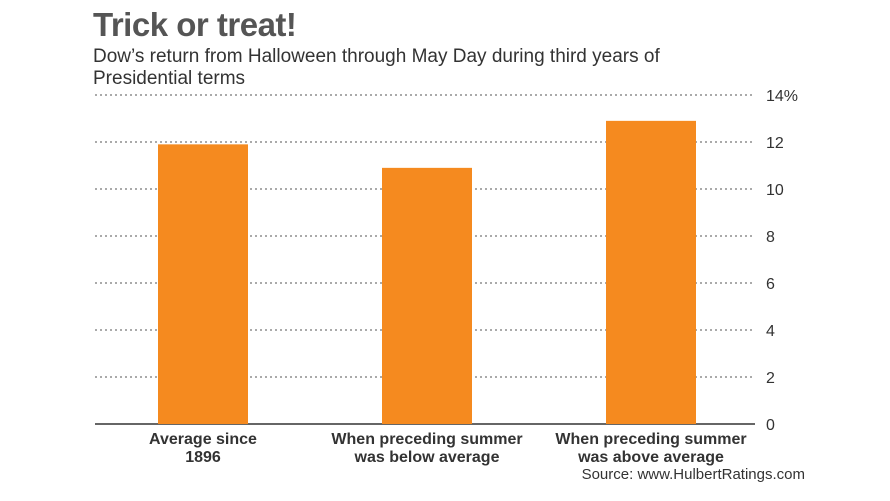  I want to click on y-tick-label: 10, so click(775, 190).